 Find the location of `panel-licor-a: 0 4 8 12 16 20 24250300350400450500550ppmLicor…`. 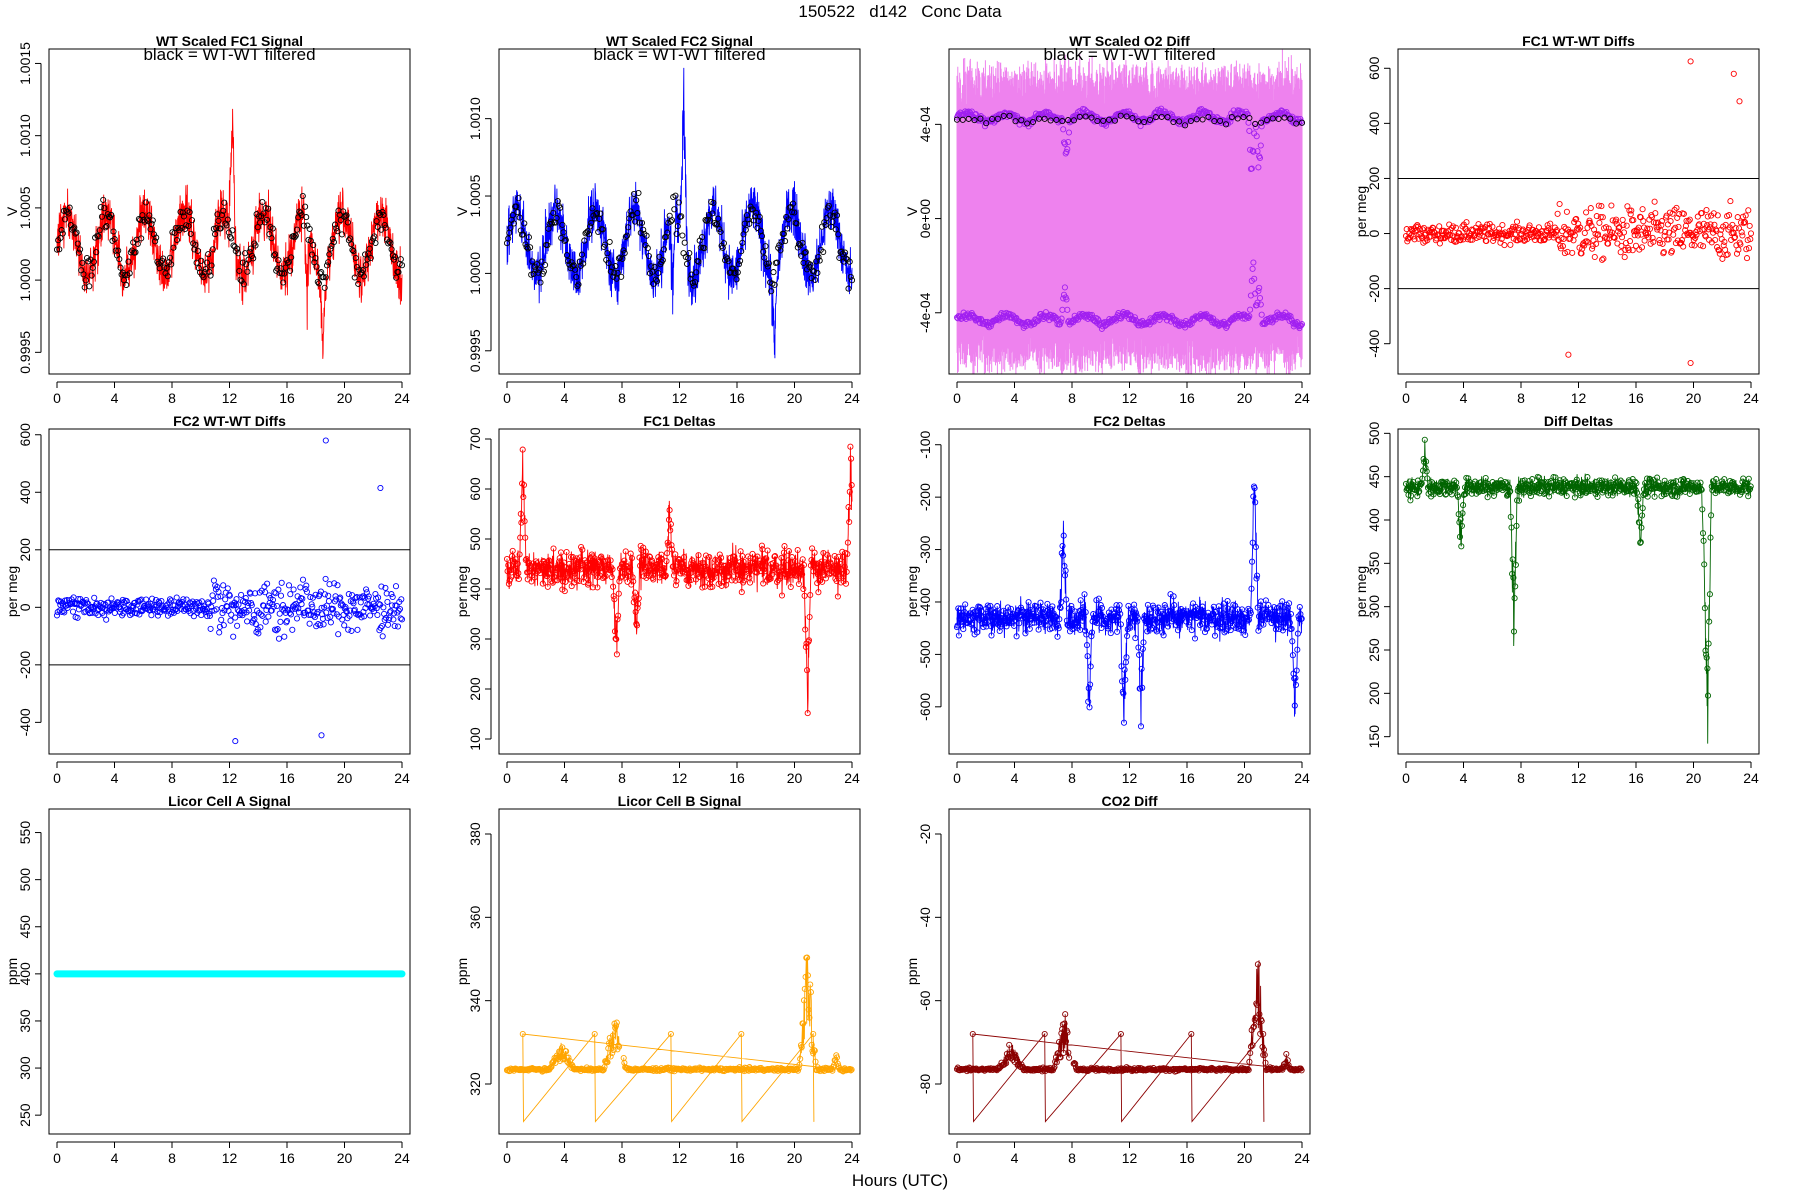

panel-licor-a: 0 4 8 12 16 20 24250300350400450500550ppmLicor… is located at coordinates (207, 979).